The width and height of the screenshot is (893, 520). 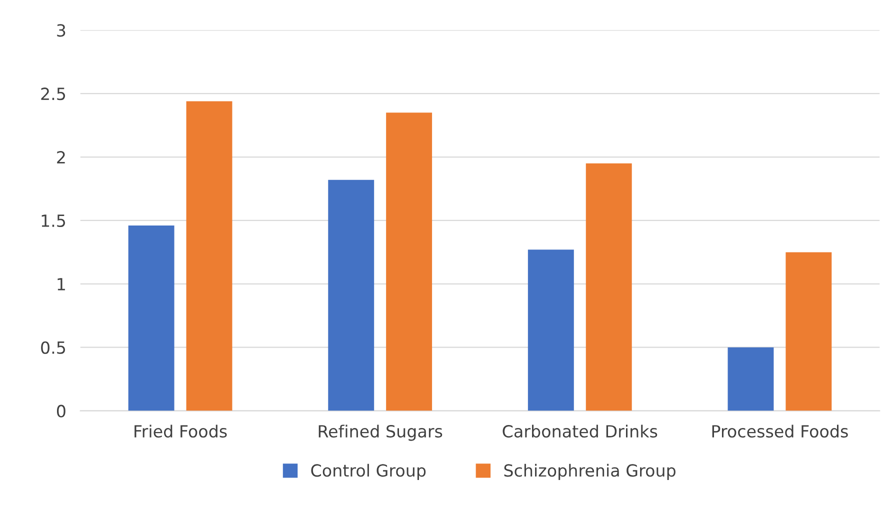 I want to click on y-tick-label: 1.5, so click(x=54, y=221).